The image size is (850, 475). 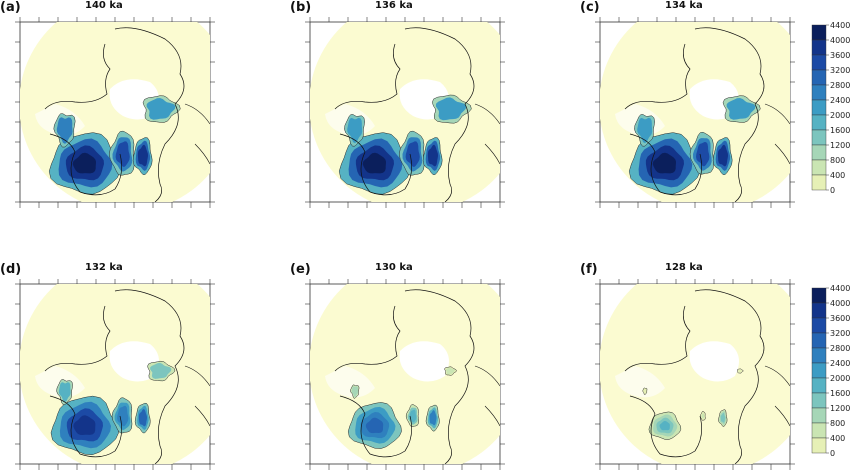 What do you see at coordinates (840, 303) in the screenshot?
I see `colorbar-tick-label: 4000` at bounding box center [840, 303].